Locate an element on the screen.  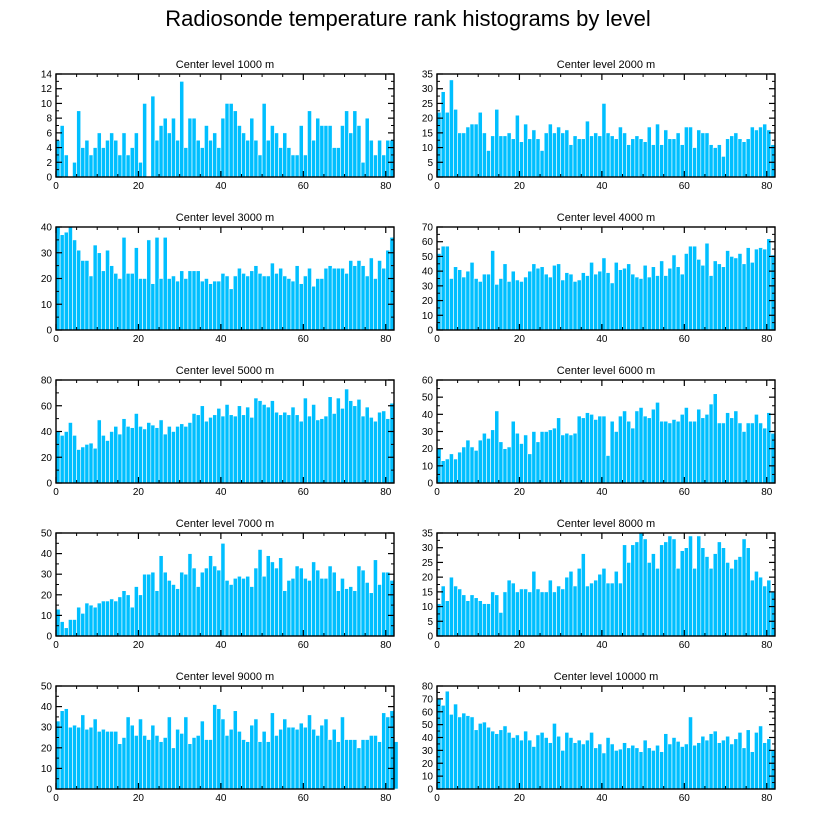
y-tick-label: 60 is located at coordinates (428, 381).